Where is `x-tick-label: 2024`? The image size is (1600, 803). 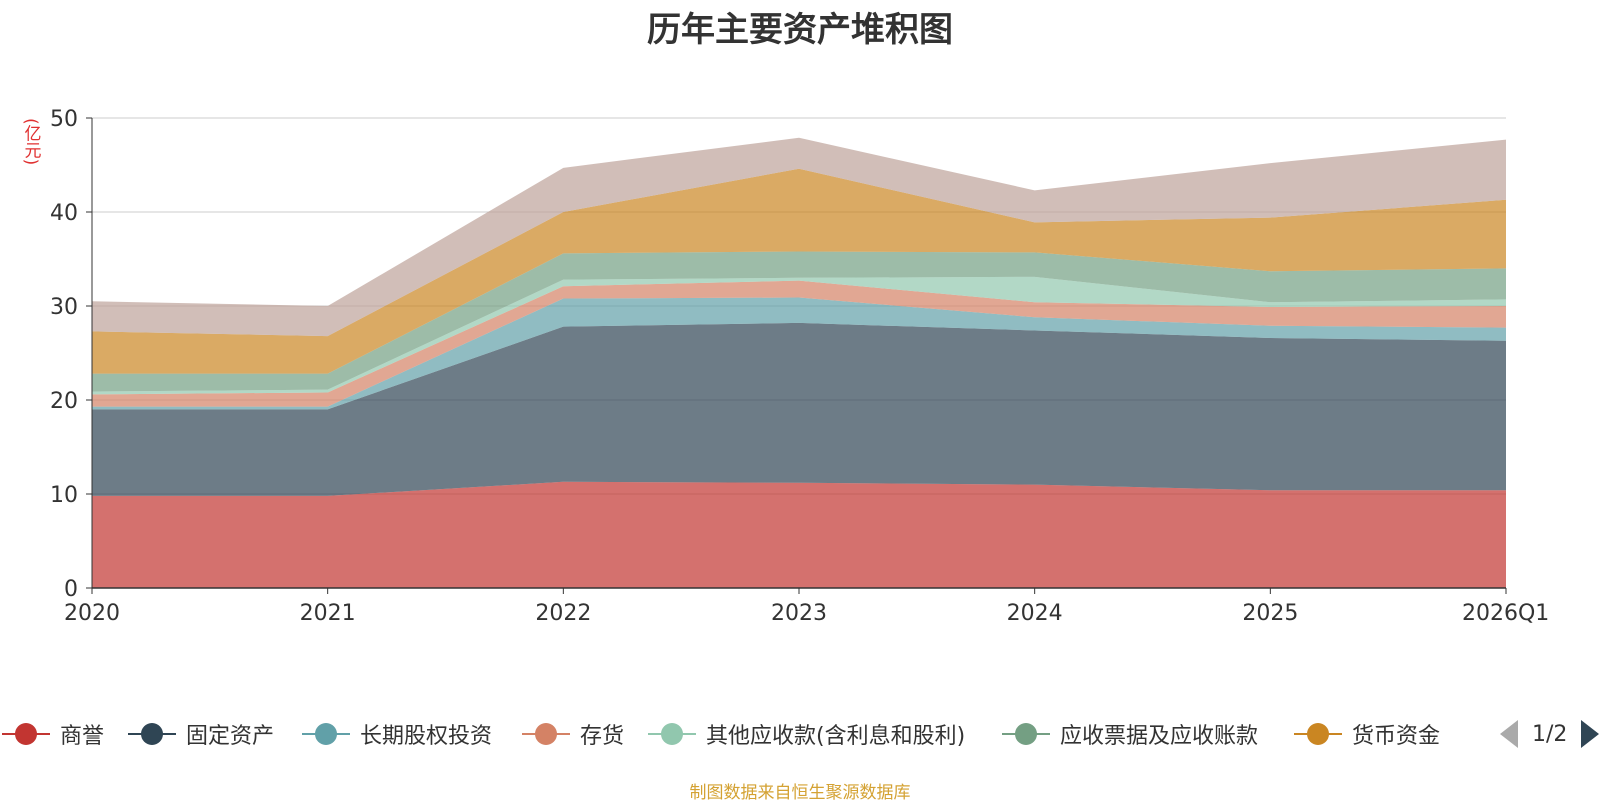 x-tick-label: 2024 is located at coordinates (1035, 613).